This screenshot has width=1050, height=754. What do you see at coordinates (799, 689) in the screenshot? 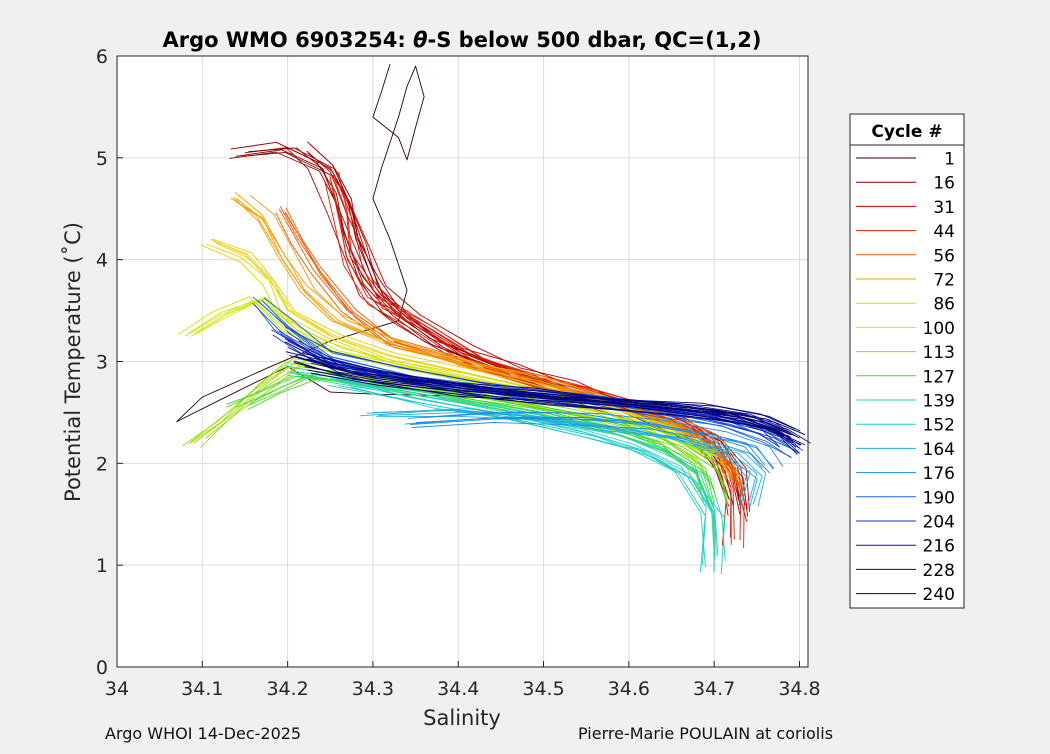
I see `x-tick-label: 34.8` at bounding box center [799, 689].